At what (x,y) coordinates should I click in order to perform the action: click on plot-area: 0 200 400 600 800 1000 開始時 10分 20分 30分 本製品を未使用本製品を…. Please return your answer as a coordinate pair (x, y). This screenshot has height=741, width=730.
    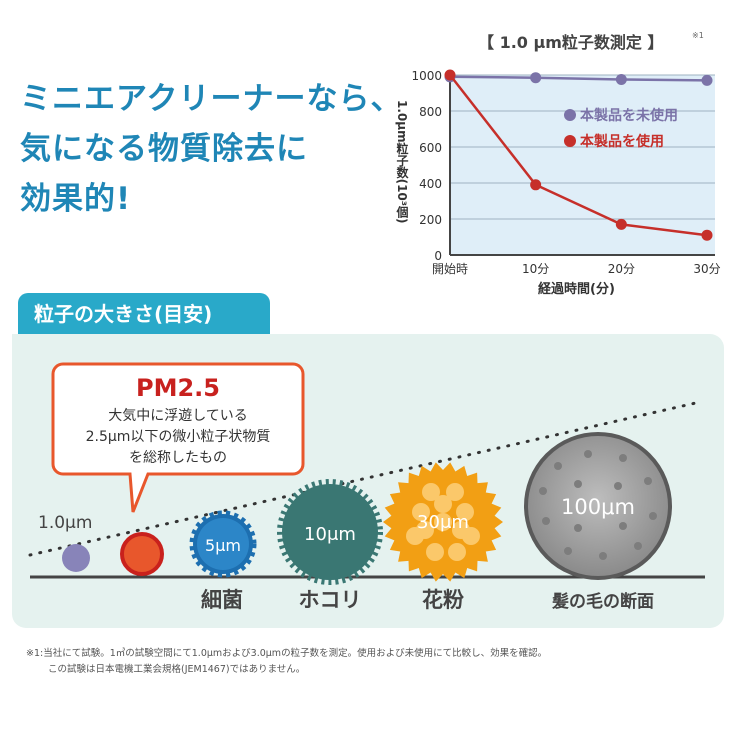
    Looking at the image, I should click on (565, 172).